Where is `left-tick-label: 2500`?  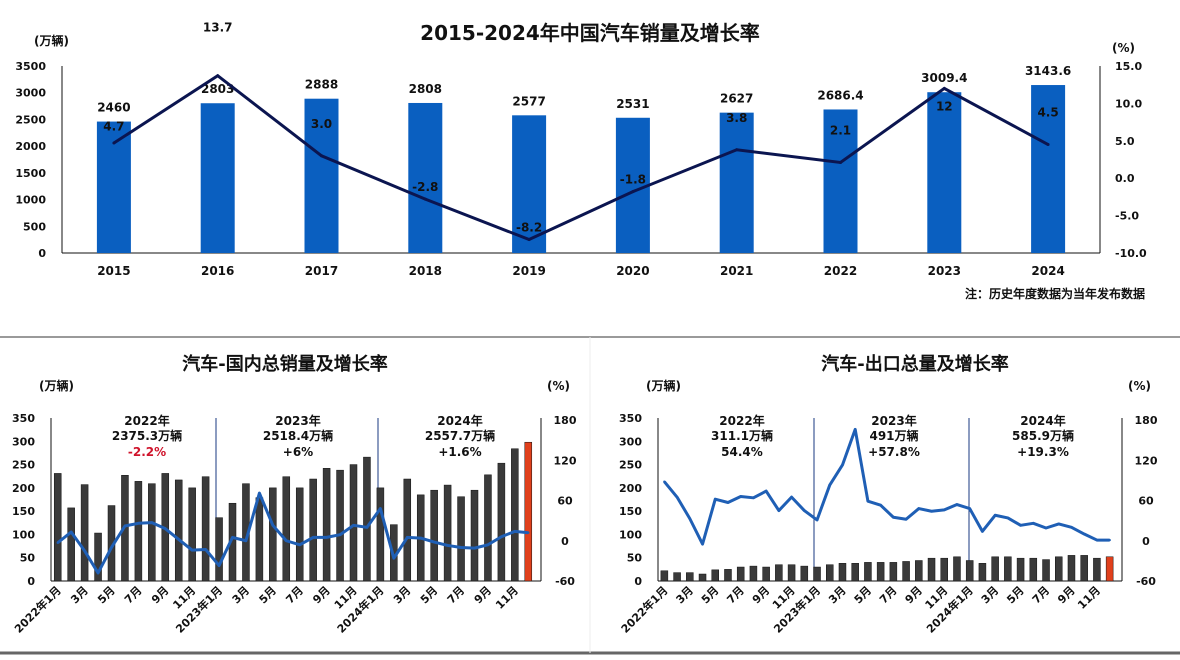 left-tick-label: 2500 is located at coordinates (30, 119).